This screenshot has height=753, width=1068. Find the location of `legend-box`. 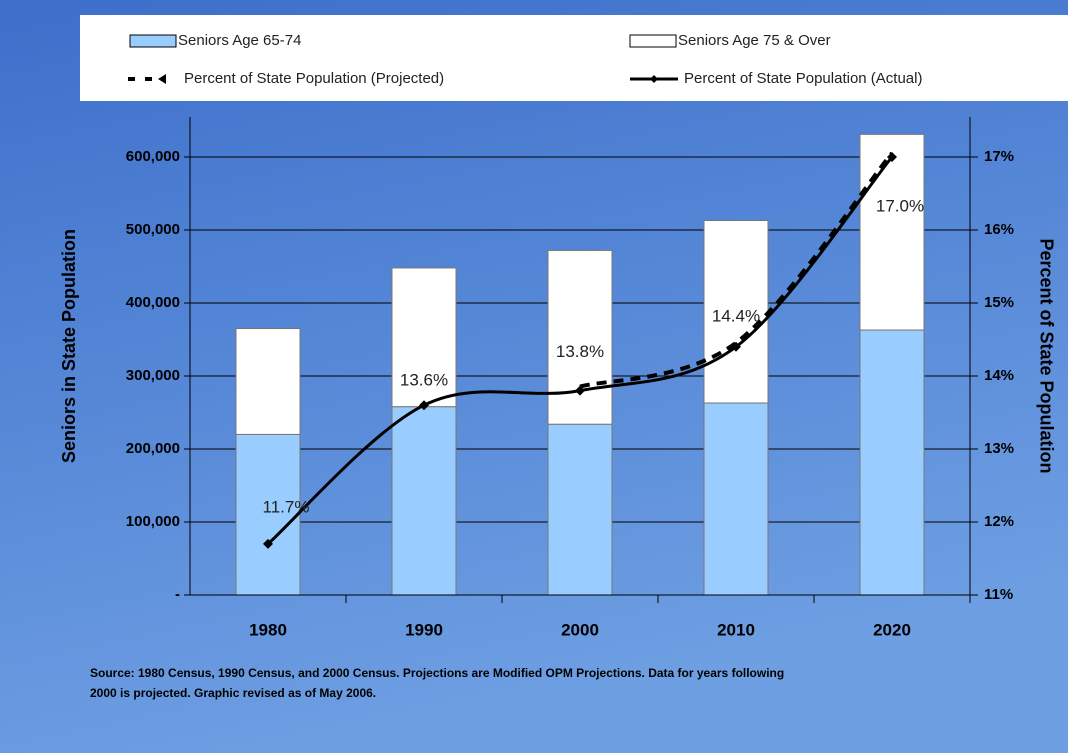

legend-box is located at coordinates (574, 58).